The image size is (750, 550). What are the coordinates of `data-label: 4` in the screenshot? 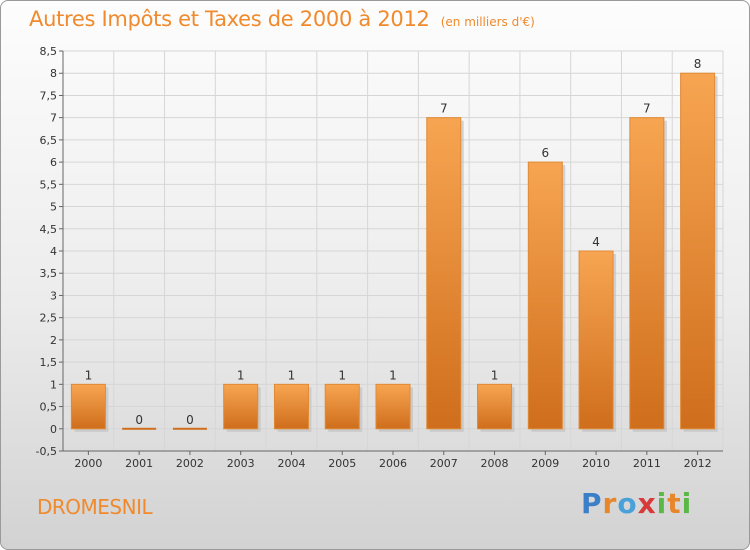 It's located at (596, 242).